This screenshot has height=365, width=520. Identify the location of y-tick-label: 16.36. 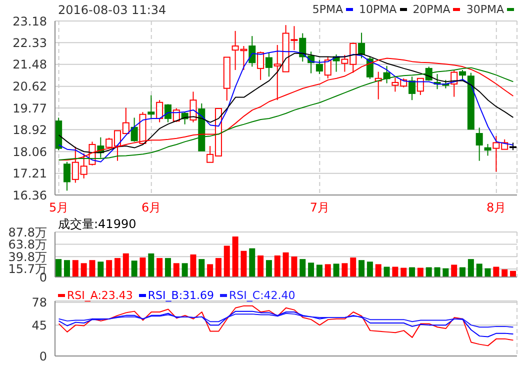
(29, 195).